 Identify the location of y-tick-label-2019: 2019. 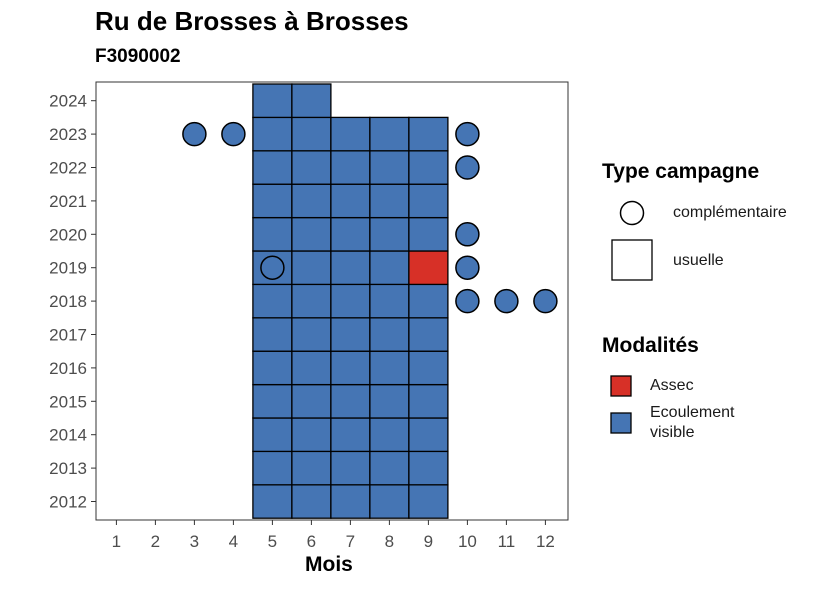
(68, 268).